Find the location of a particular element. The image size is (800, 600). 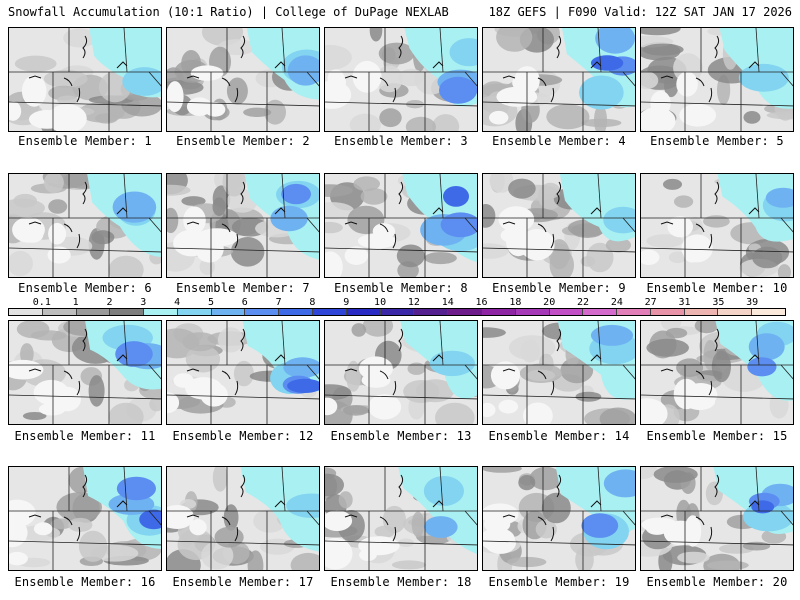

ensemble-member-label: Ensemble Member: 8 is located at coordinates (401, 288).